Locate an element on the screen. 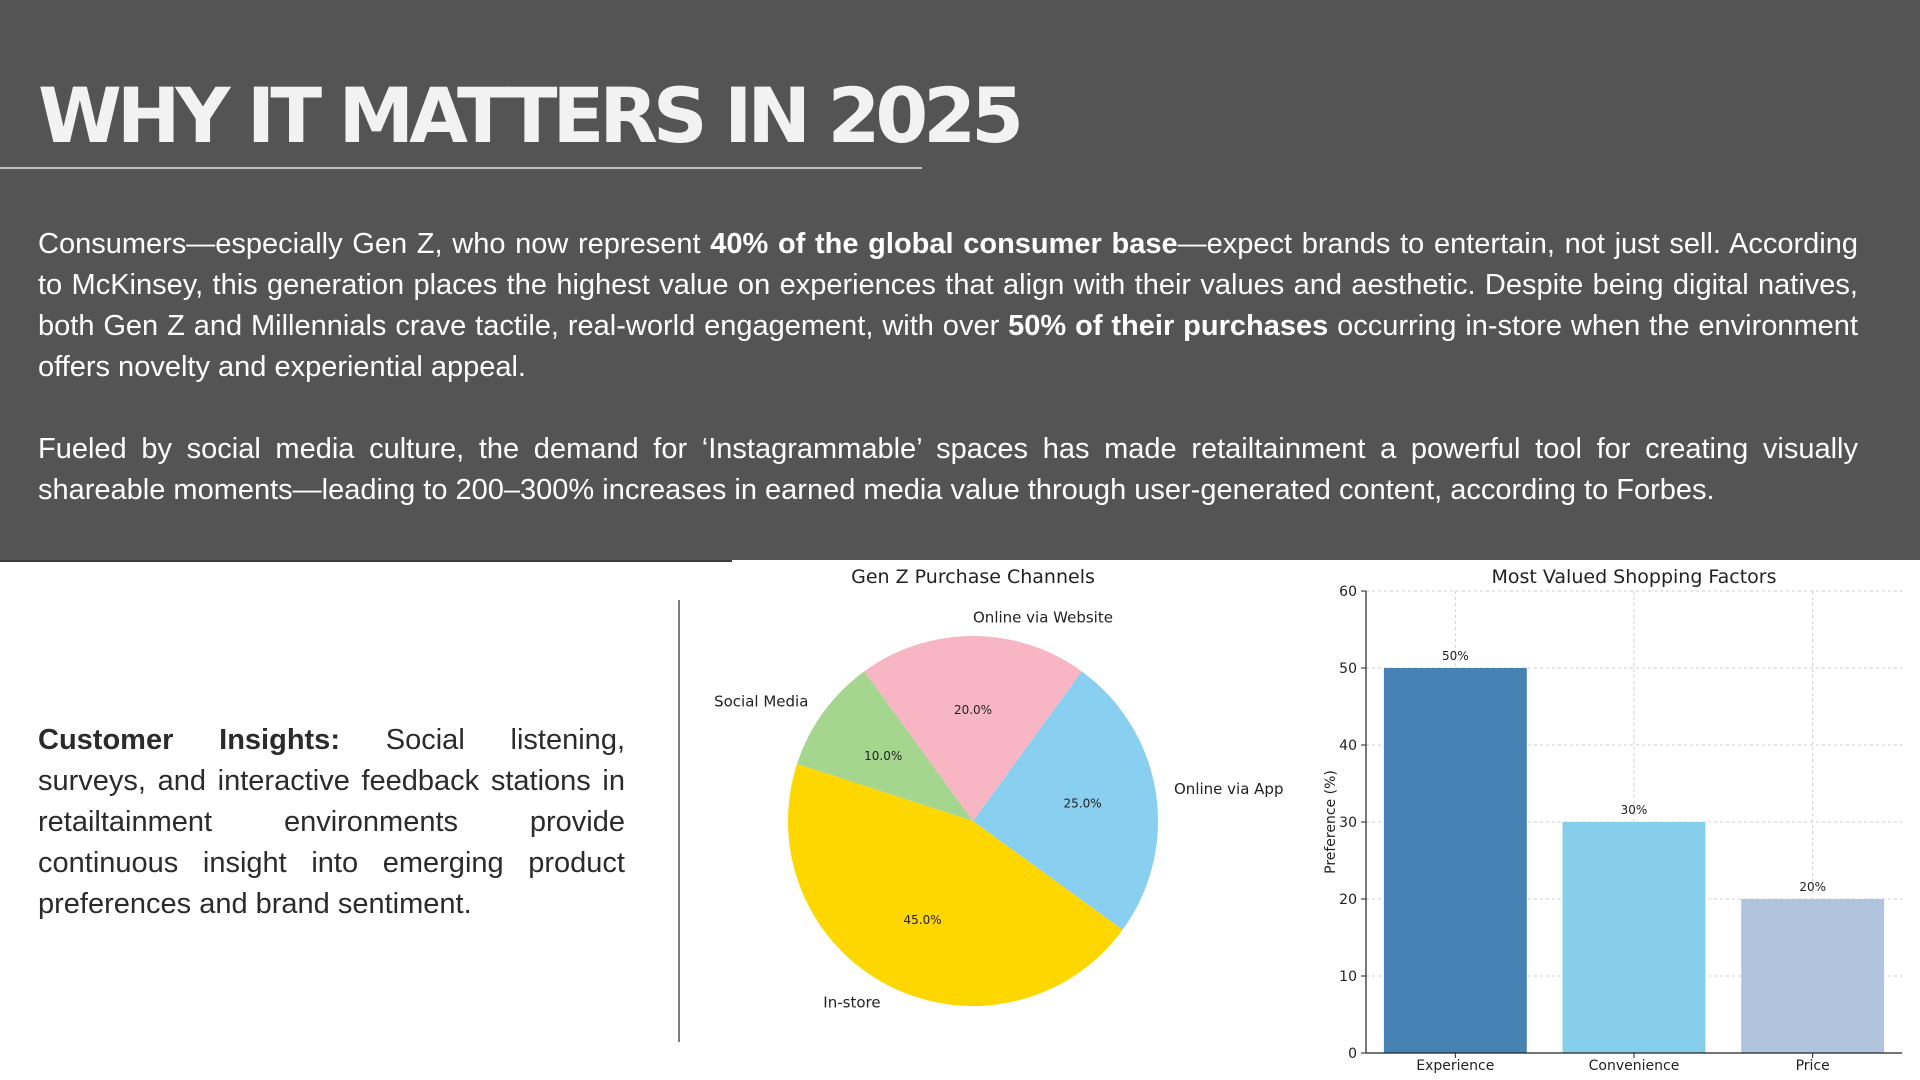  page-title: WHY IT MATTERS IN 2025 is located at coordinates (531, 115).